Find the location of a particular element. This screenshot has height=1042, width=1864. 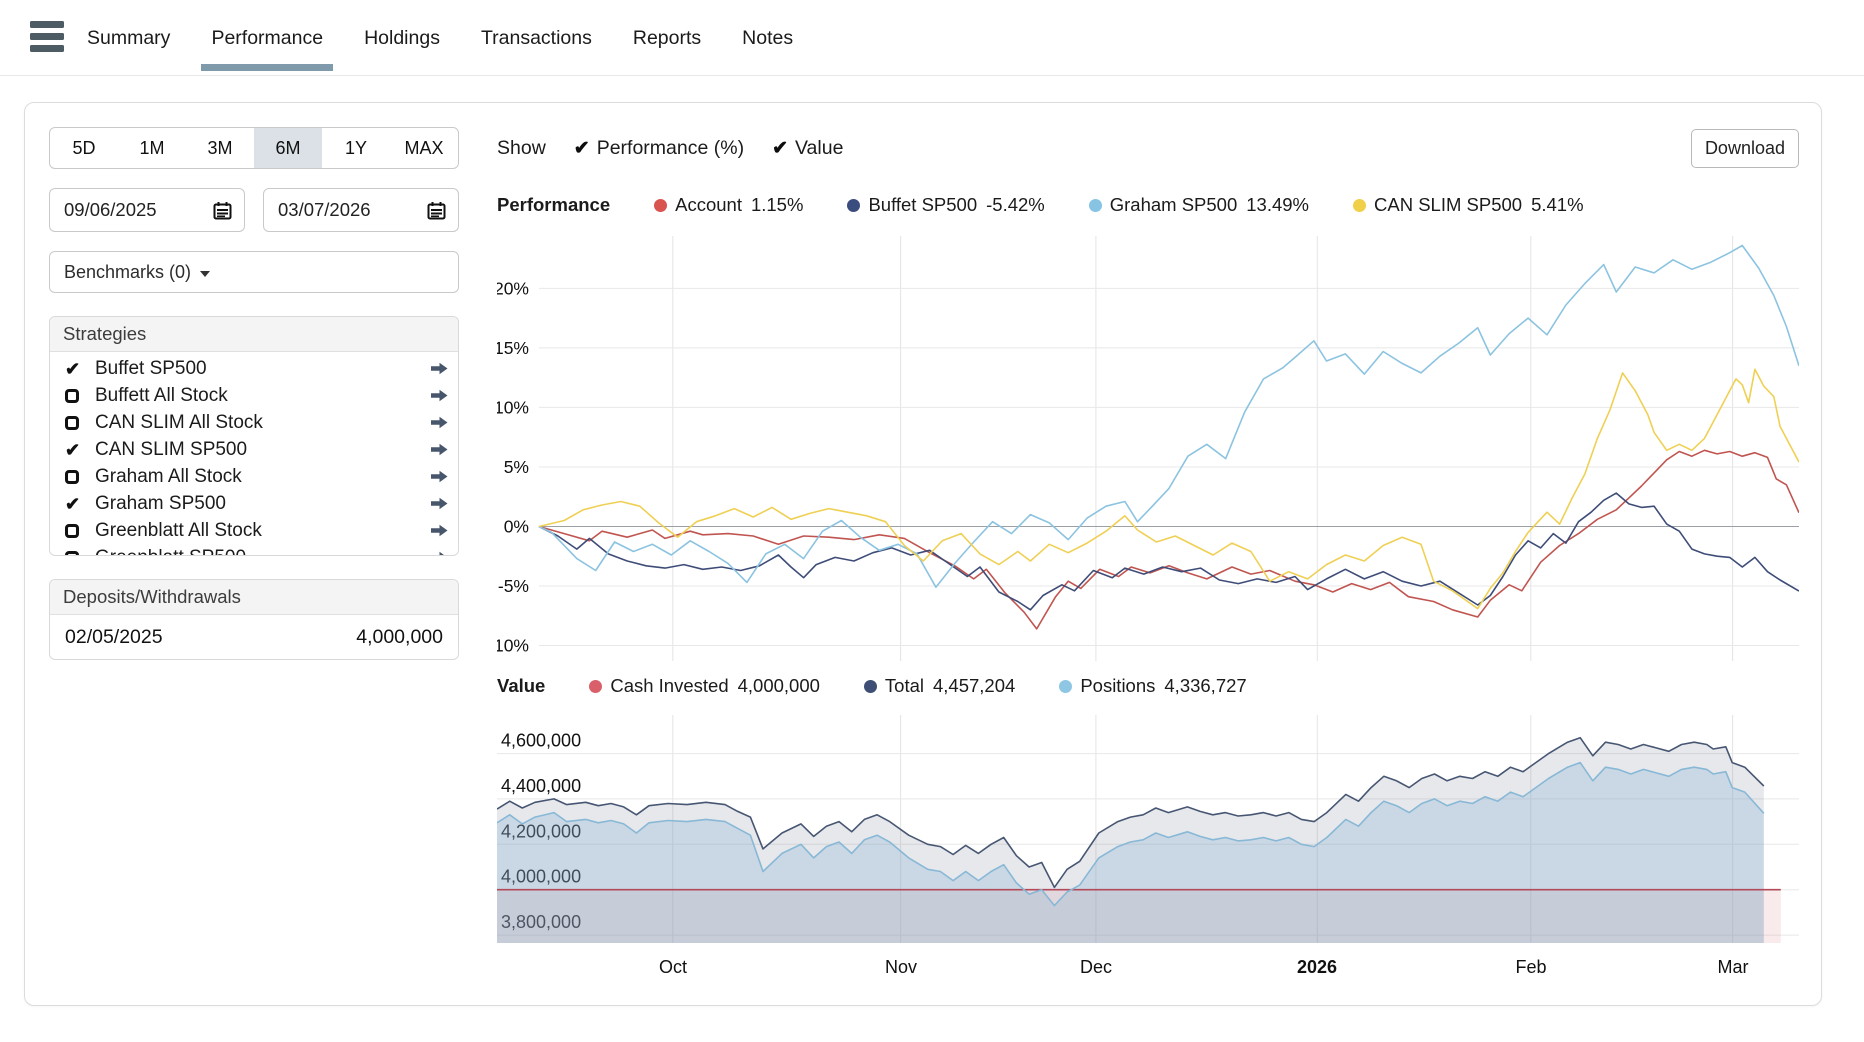

date-range-row: 09/06/2025 03/07/2026 is located at coordinates (254, 210).